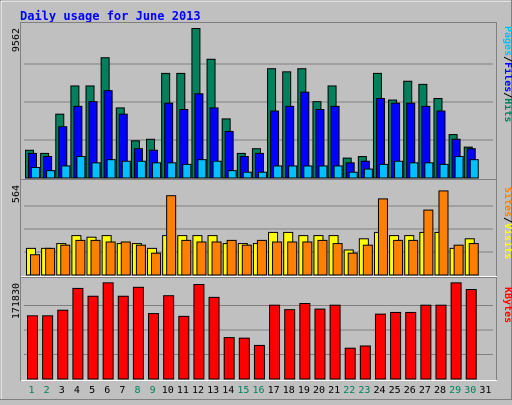  Describe the element at coordinates (319, 390) in the screenshot. I see `x-label-day-20: 20` at that location.